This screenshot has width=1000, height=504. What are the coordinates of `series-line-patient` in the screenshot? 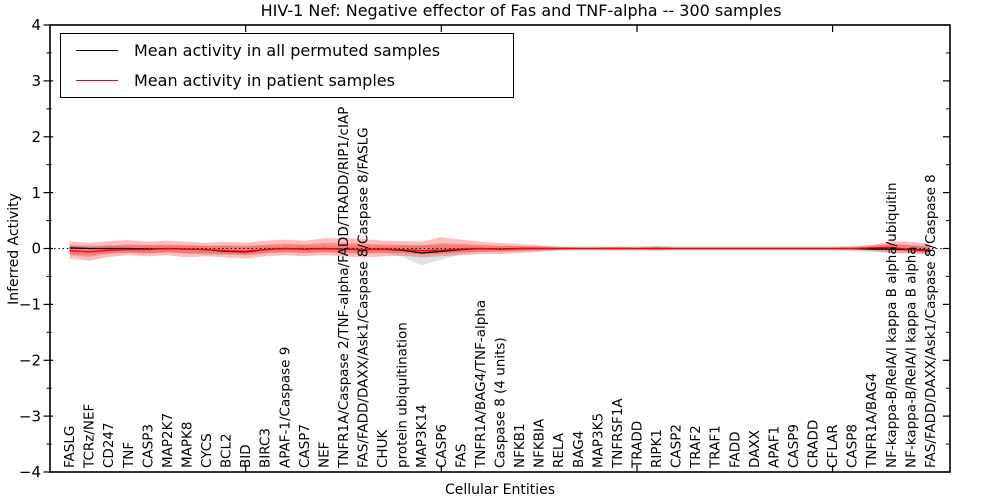 It's located at (500, 249).